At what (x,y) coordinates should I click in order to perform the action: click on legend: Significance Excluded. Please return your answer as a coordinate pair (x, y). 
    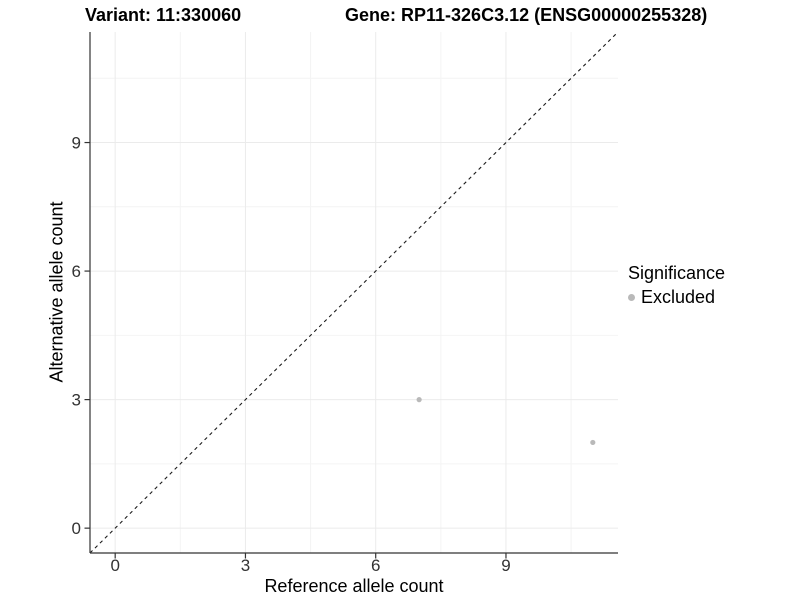
    Looking at the image, I should click on (676, 285).